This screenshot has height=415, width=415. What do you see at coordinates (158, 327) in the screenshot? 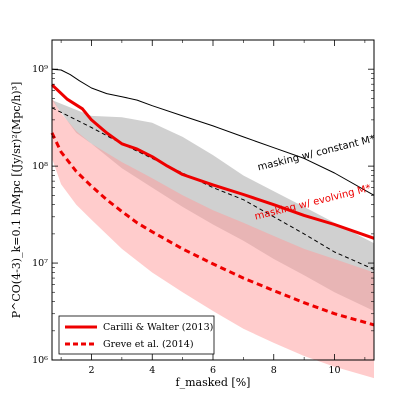
I see `legend-label-carilli: Carilli & Walter (2013)` at bounding box center [158, 327].